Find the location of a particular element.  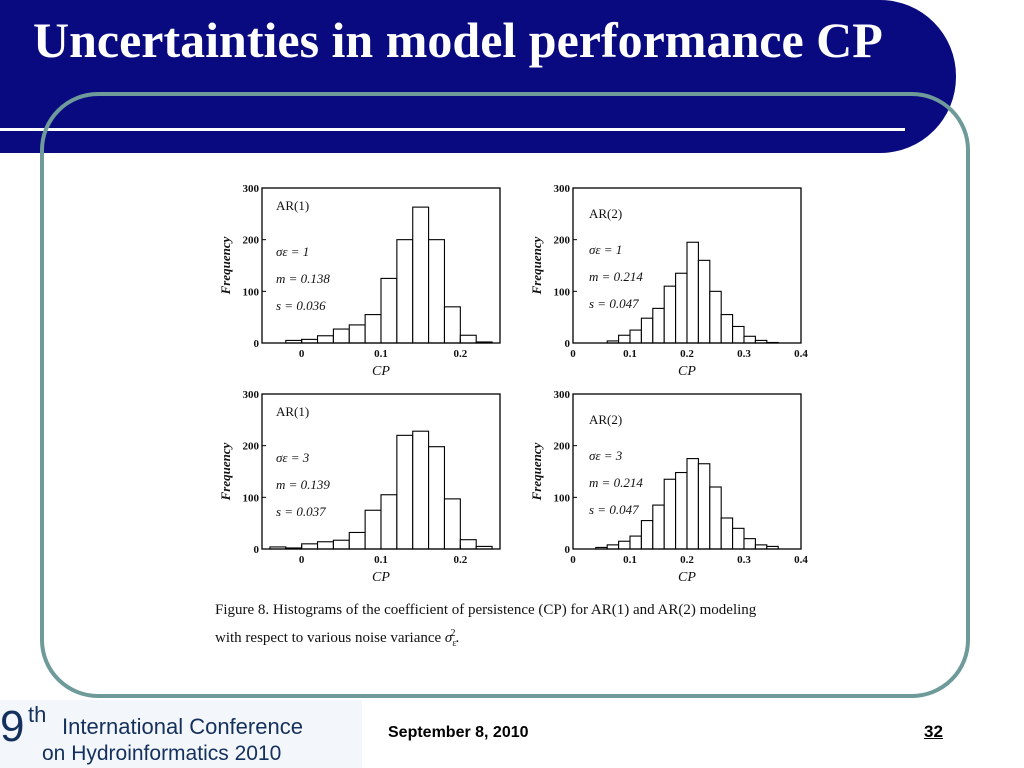

slide-title: Uncertainties in model performance CP is located at coordinates (458, 40).